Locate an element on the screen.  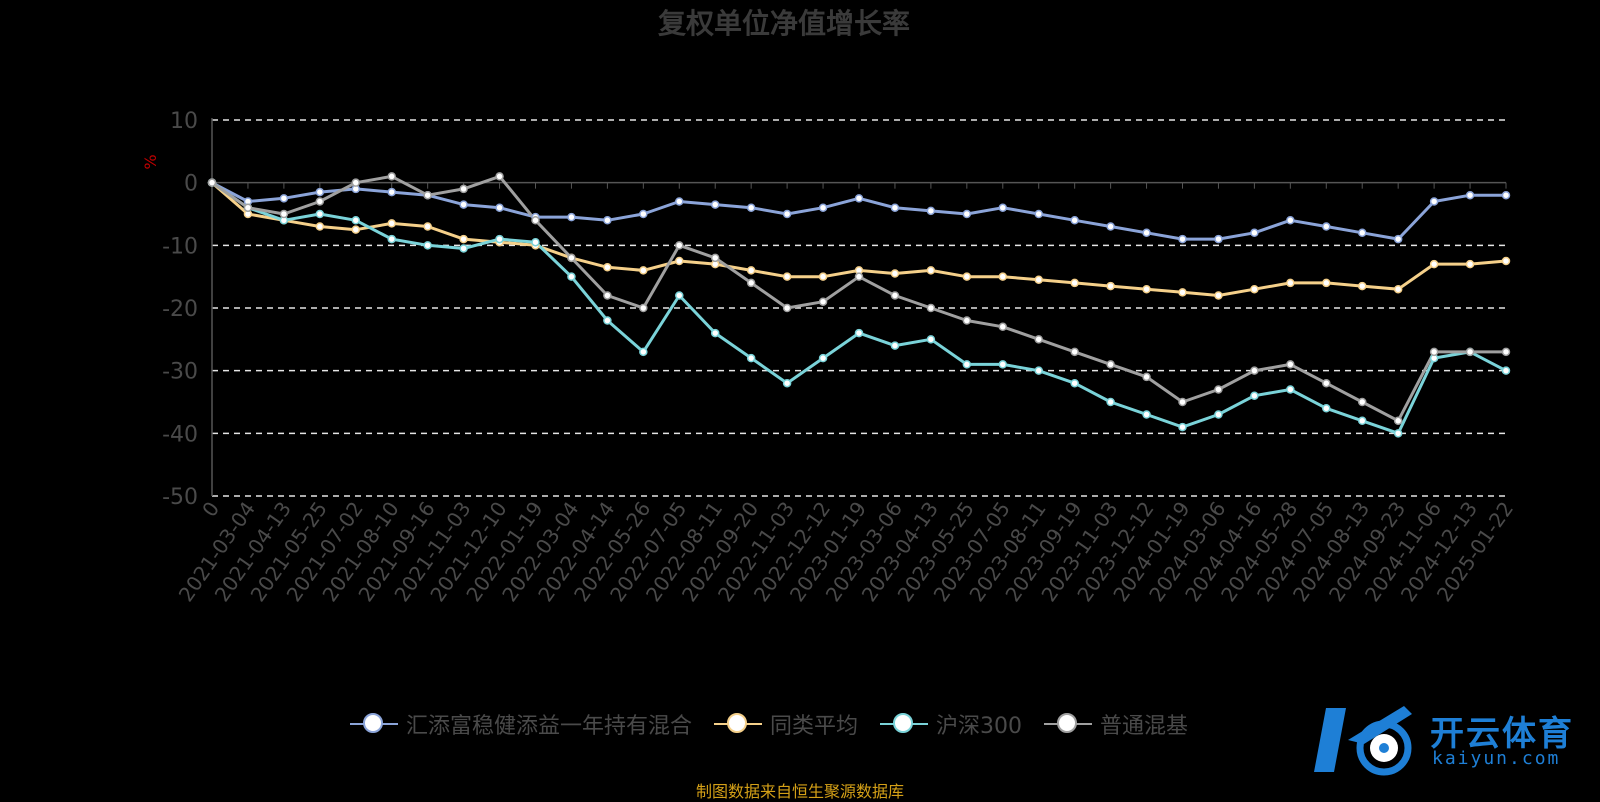
legend-item: 同类平均 is located at coordinates (786, 724).